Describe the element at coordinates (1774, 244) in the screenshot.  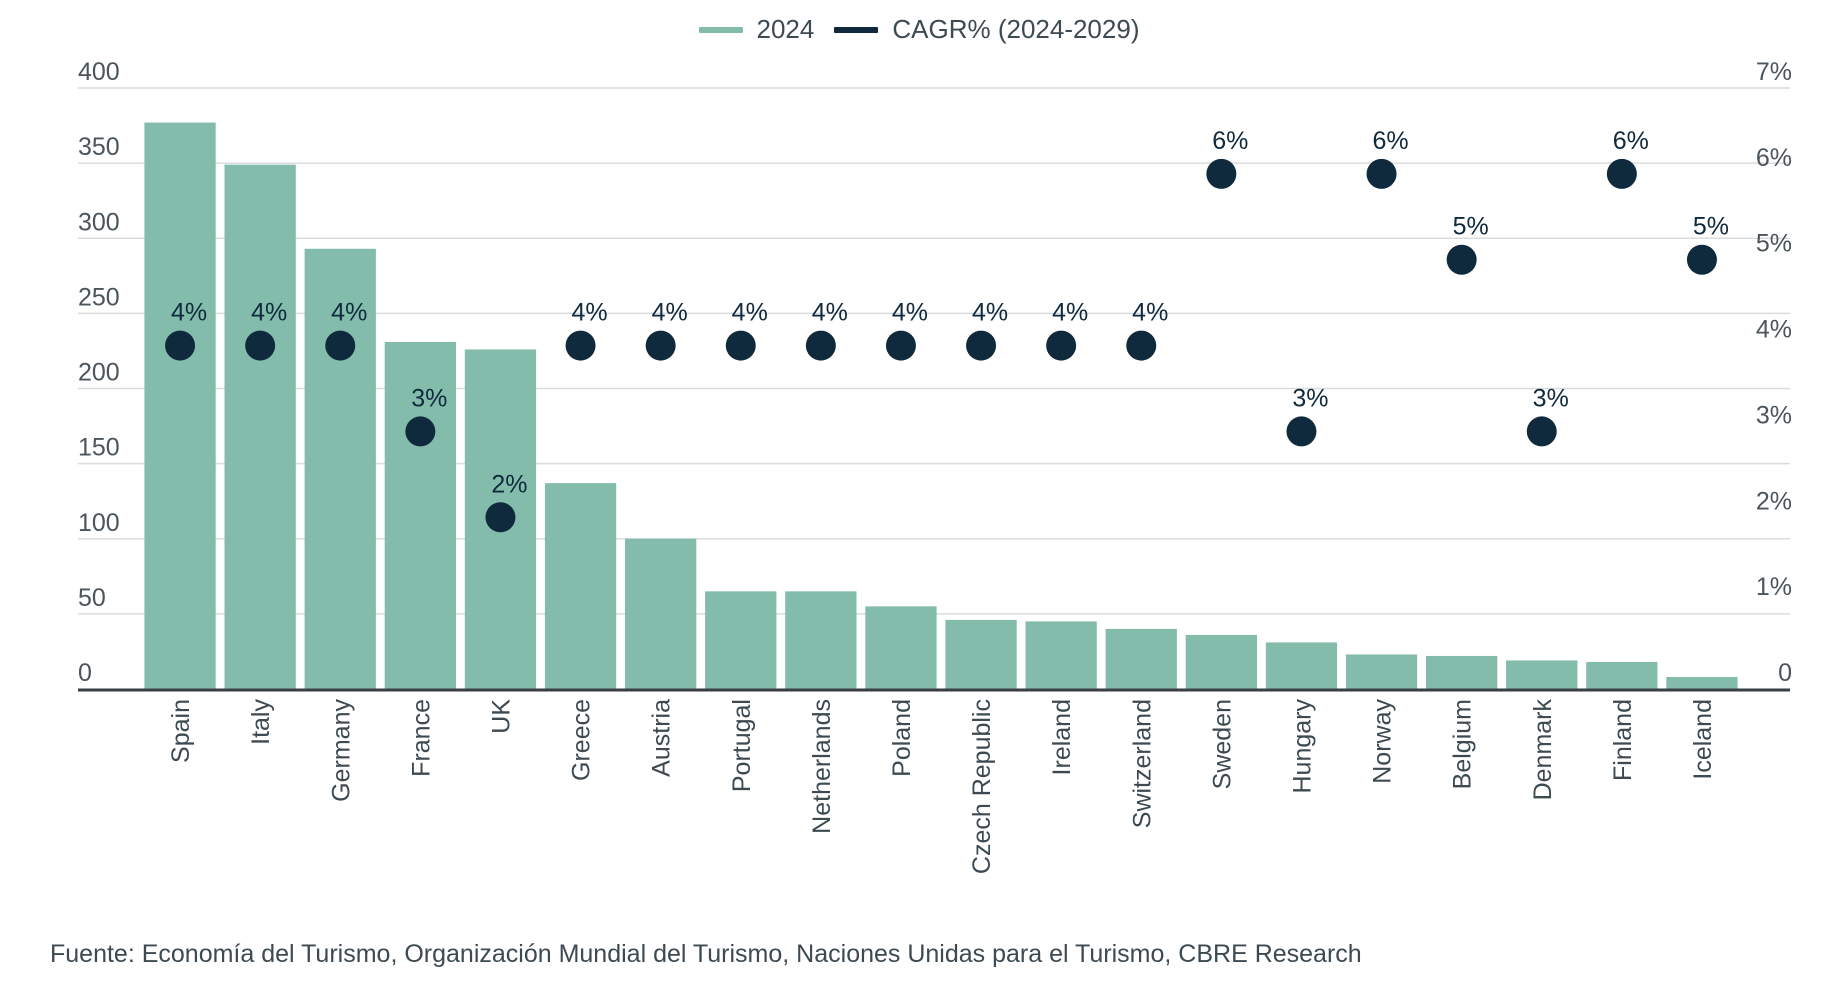
I see `y2-tick-label: 5%` at that location.